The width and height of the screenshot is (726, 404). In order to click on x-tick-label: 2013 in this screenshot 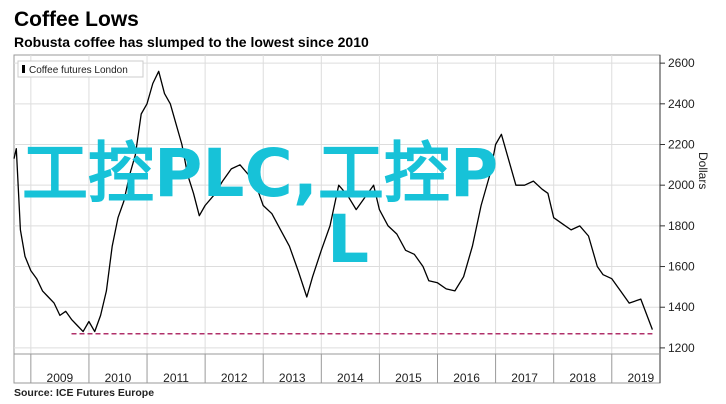, I will do `click(292, 378)`.